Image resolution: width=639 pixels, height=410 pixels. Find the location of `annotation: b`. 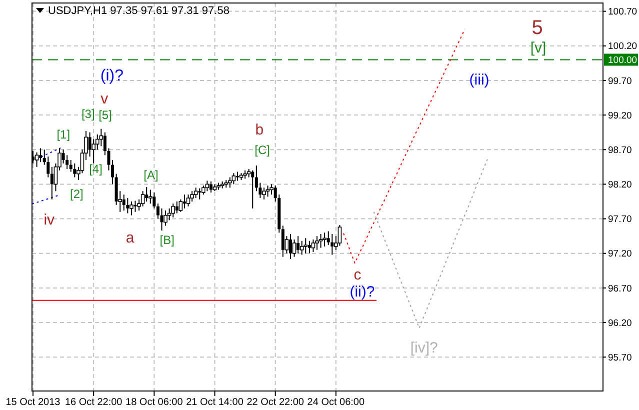

annotation: b is located at coordinates (259, 129).